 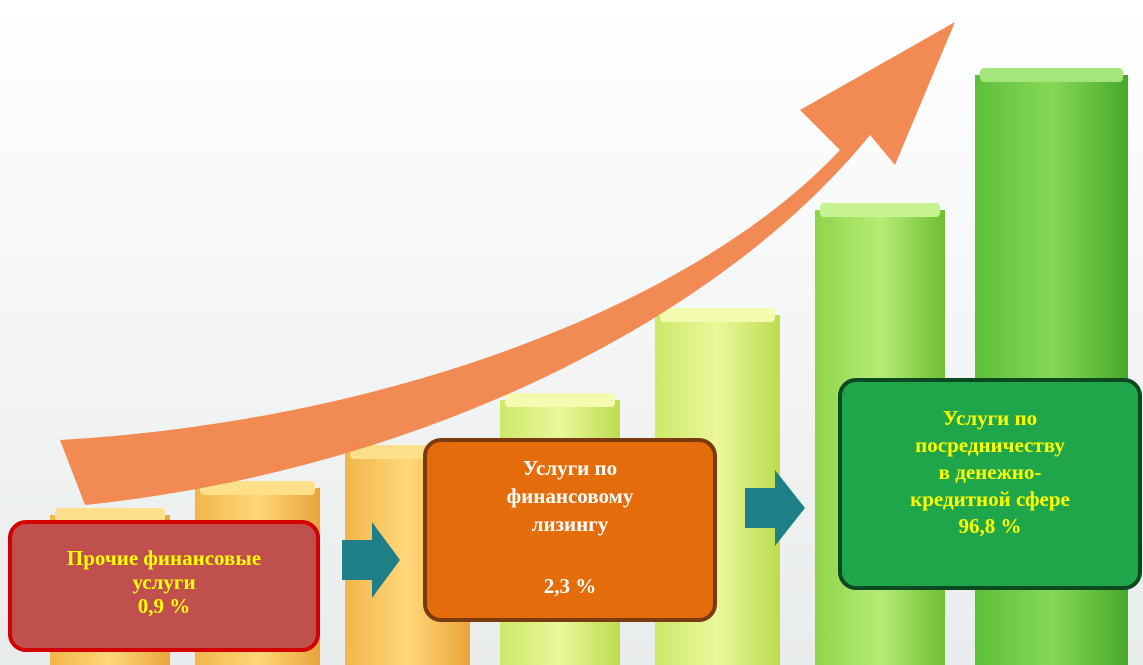 What do you see at coordinates (164, 558) in the screenshot?
I see `box-label: Прочие финансовые` at bounding box center [164, 558].